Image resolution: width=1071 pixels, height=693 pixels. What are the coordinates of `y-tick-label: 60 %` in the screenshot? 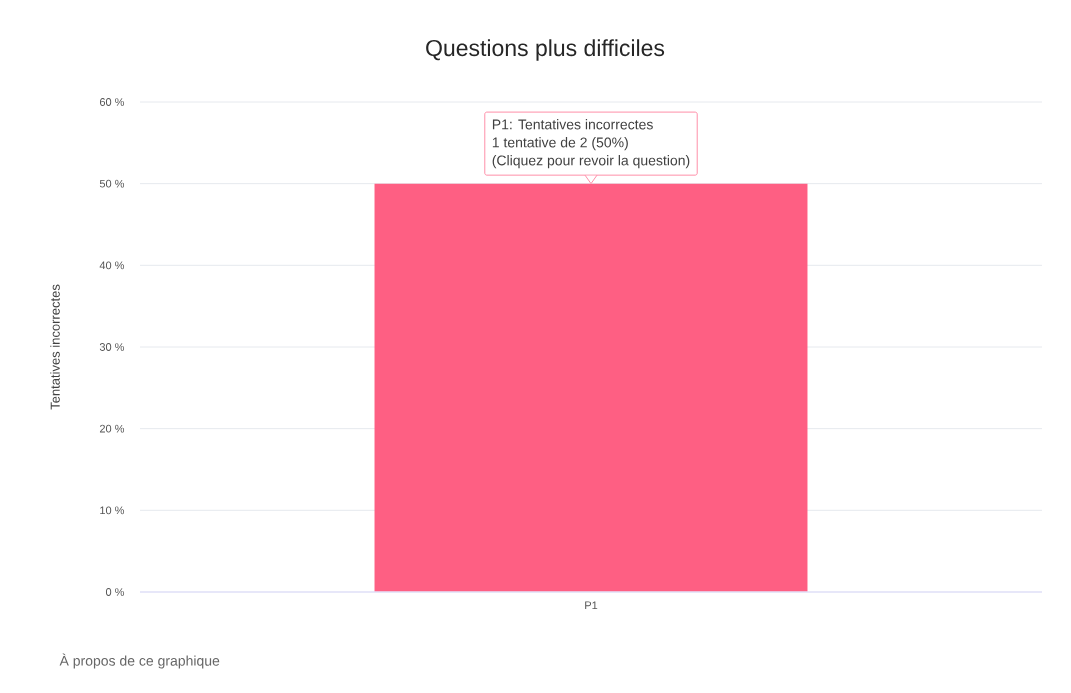 It's located at (112, 102).